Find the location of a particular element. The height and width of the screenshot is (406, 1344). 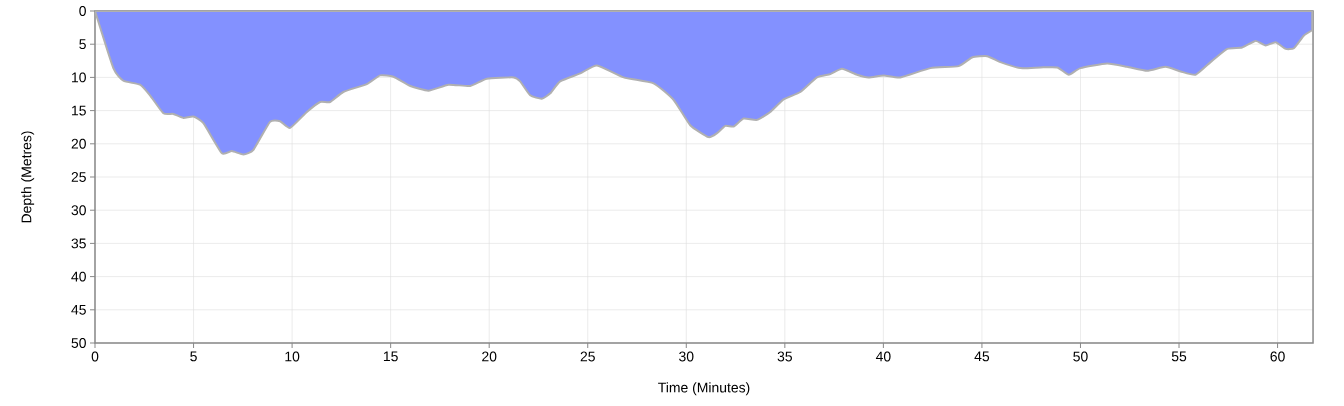

y-tick-label: 30 is located at coordinates (78, 210).